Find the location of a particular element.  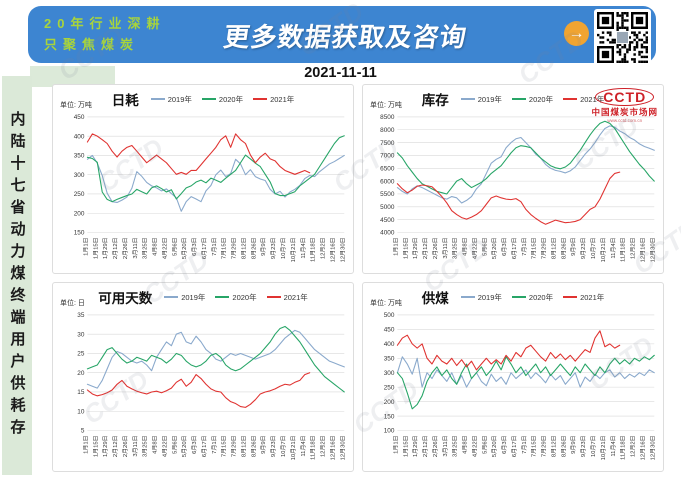

slogan-line1: 20年行业深耕 is located at coordinates (105, 23).